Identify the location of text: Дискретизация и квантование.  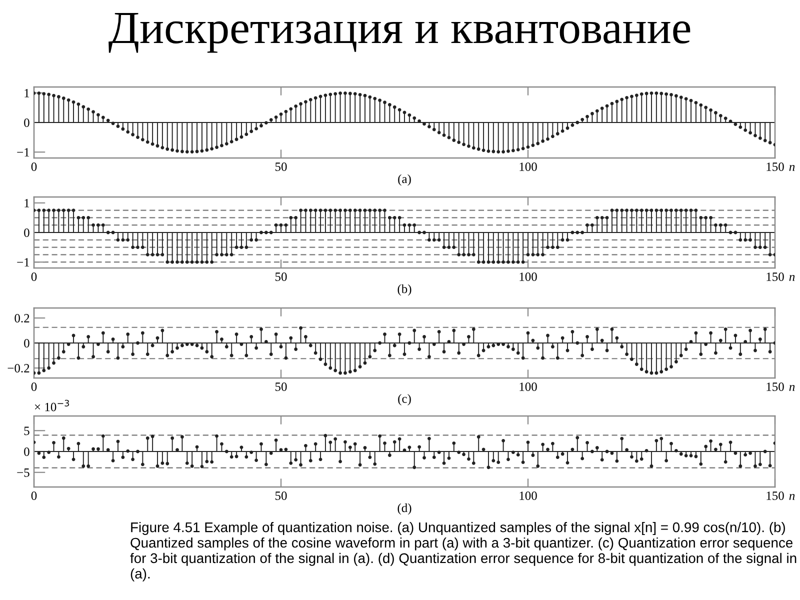
(399, 33).